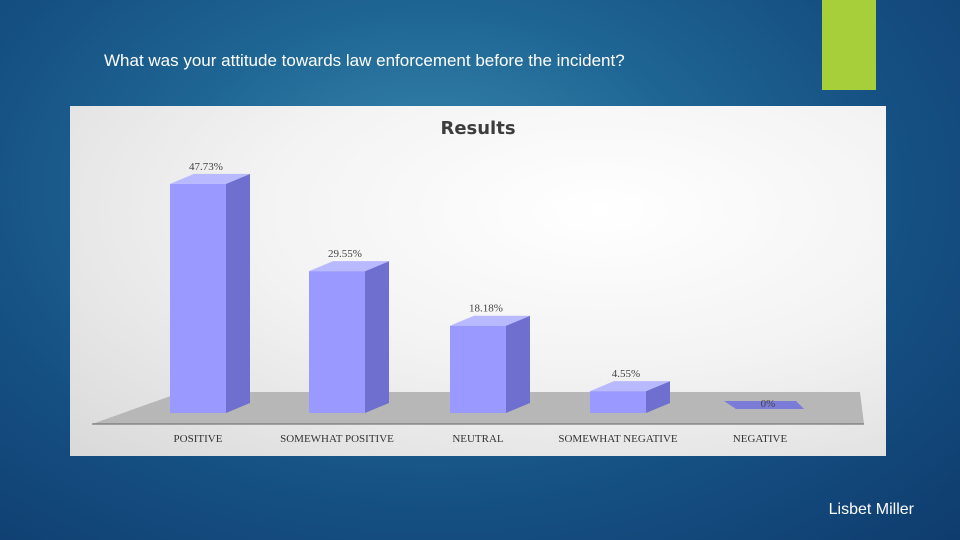 Image resolution: width=960 pixels, height=540 pixels. Describe the element at coordinates (618, 439) in the screenshot. I see `category-label-3: SOMEWHAT NEGATIVE` at that location.